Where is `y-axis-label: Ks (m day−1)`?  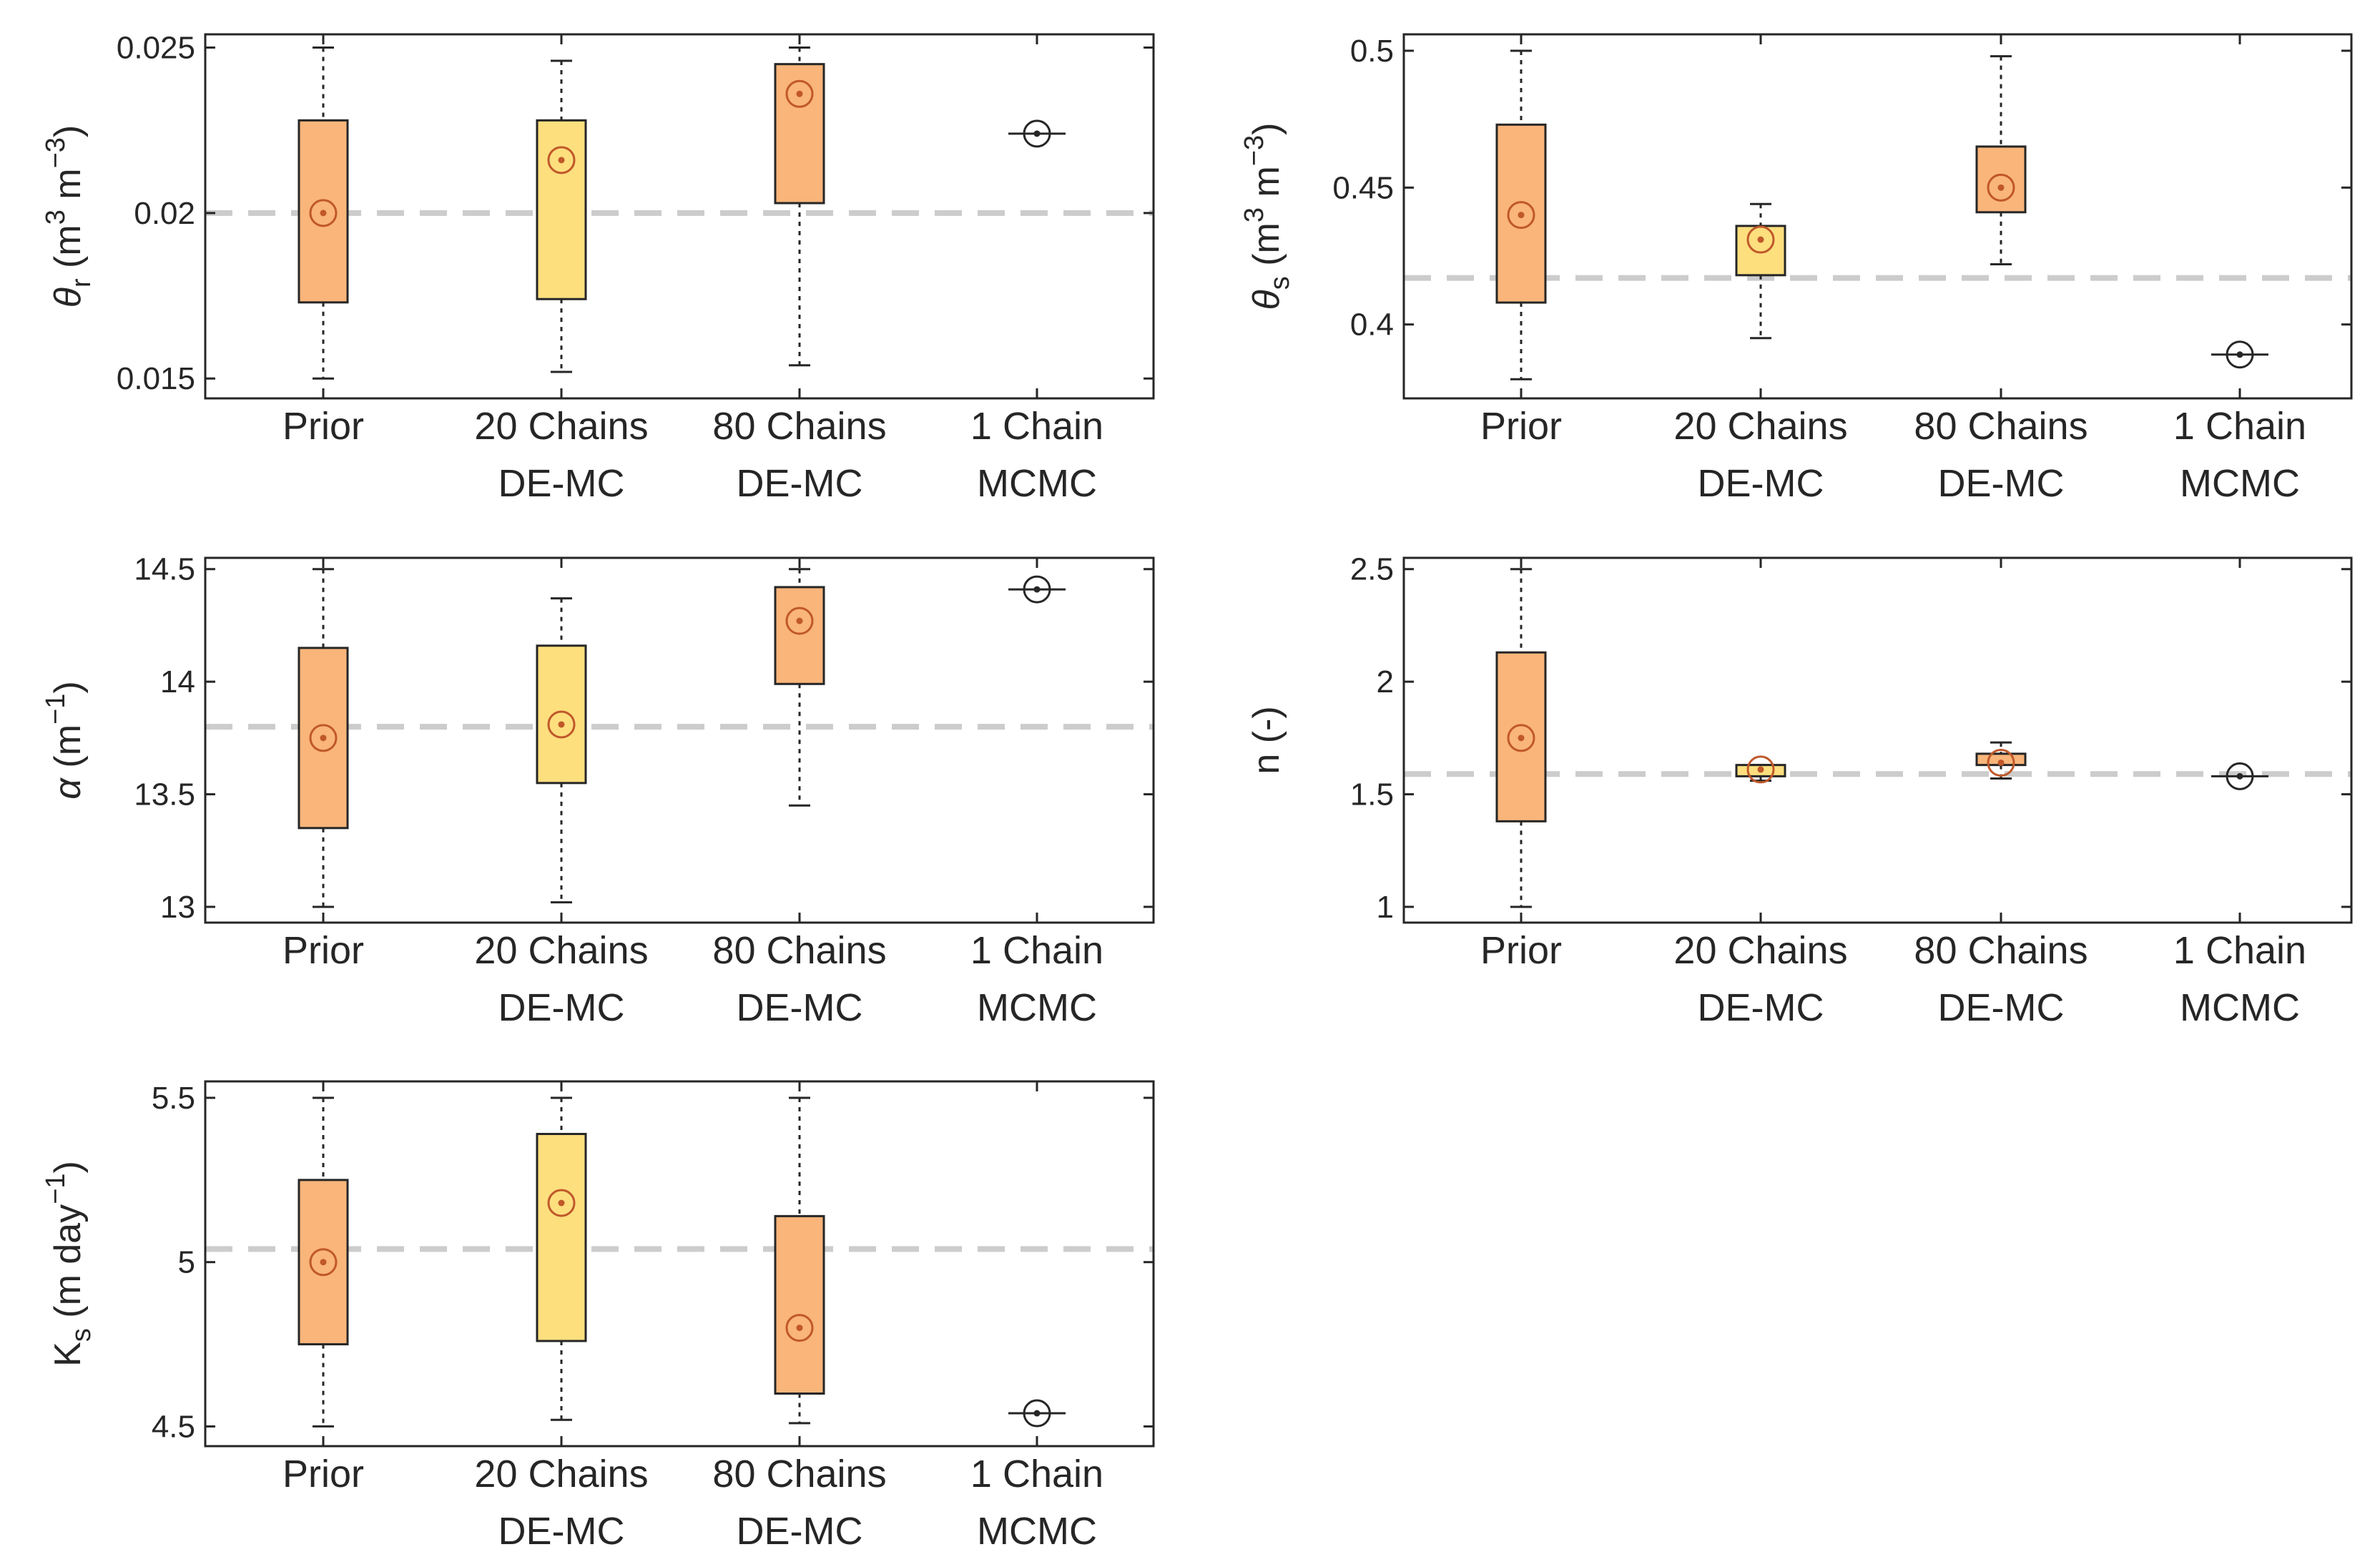 y-axis-label: Ks (m day−1) is located at coordinates (69, 1264).